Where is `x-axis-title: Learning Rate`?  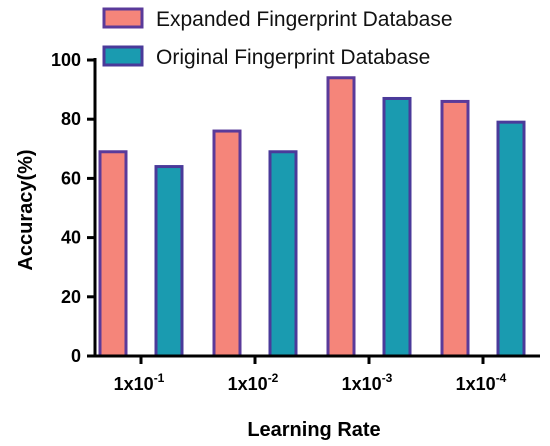
x-axis-title: Learning Rate is located at coordinates (313, 430).